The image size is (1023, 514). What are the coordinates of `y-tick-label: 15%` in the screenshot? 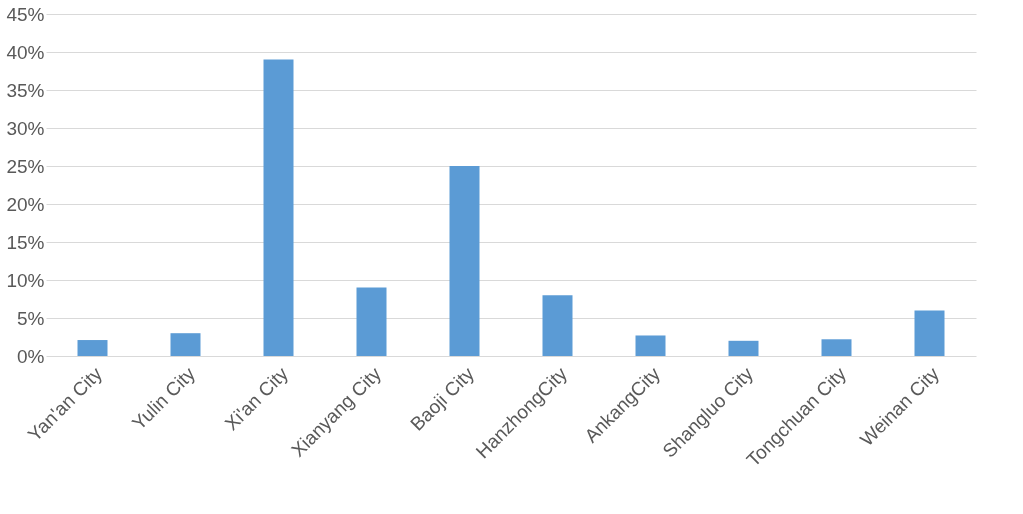 It's located at (25, 242).